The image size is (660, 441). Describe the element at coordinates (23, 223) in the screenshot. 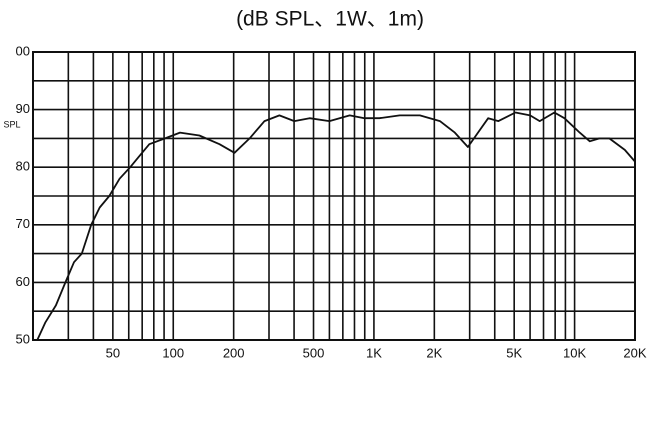

I see `y-tick-label: 70` at that location.